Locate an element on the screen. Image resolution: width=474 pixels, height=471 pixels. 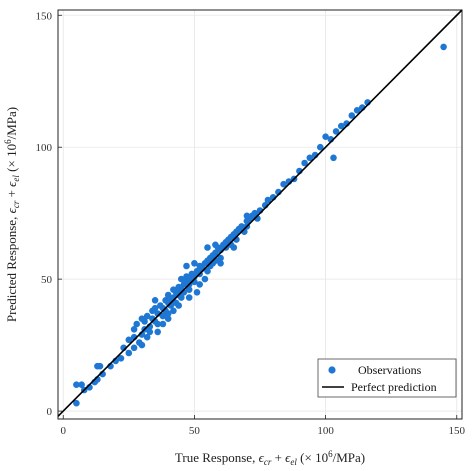
x-tick-label: 0 is located at coordinates (63, 431).